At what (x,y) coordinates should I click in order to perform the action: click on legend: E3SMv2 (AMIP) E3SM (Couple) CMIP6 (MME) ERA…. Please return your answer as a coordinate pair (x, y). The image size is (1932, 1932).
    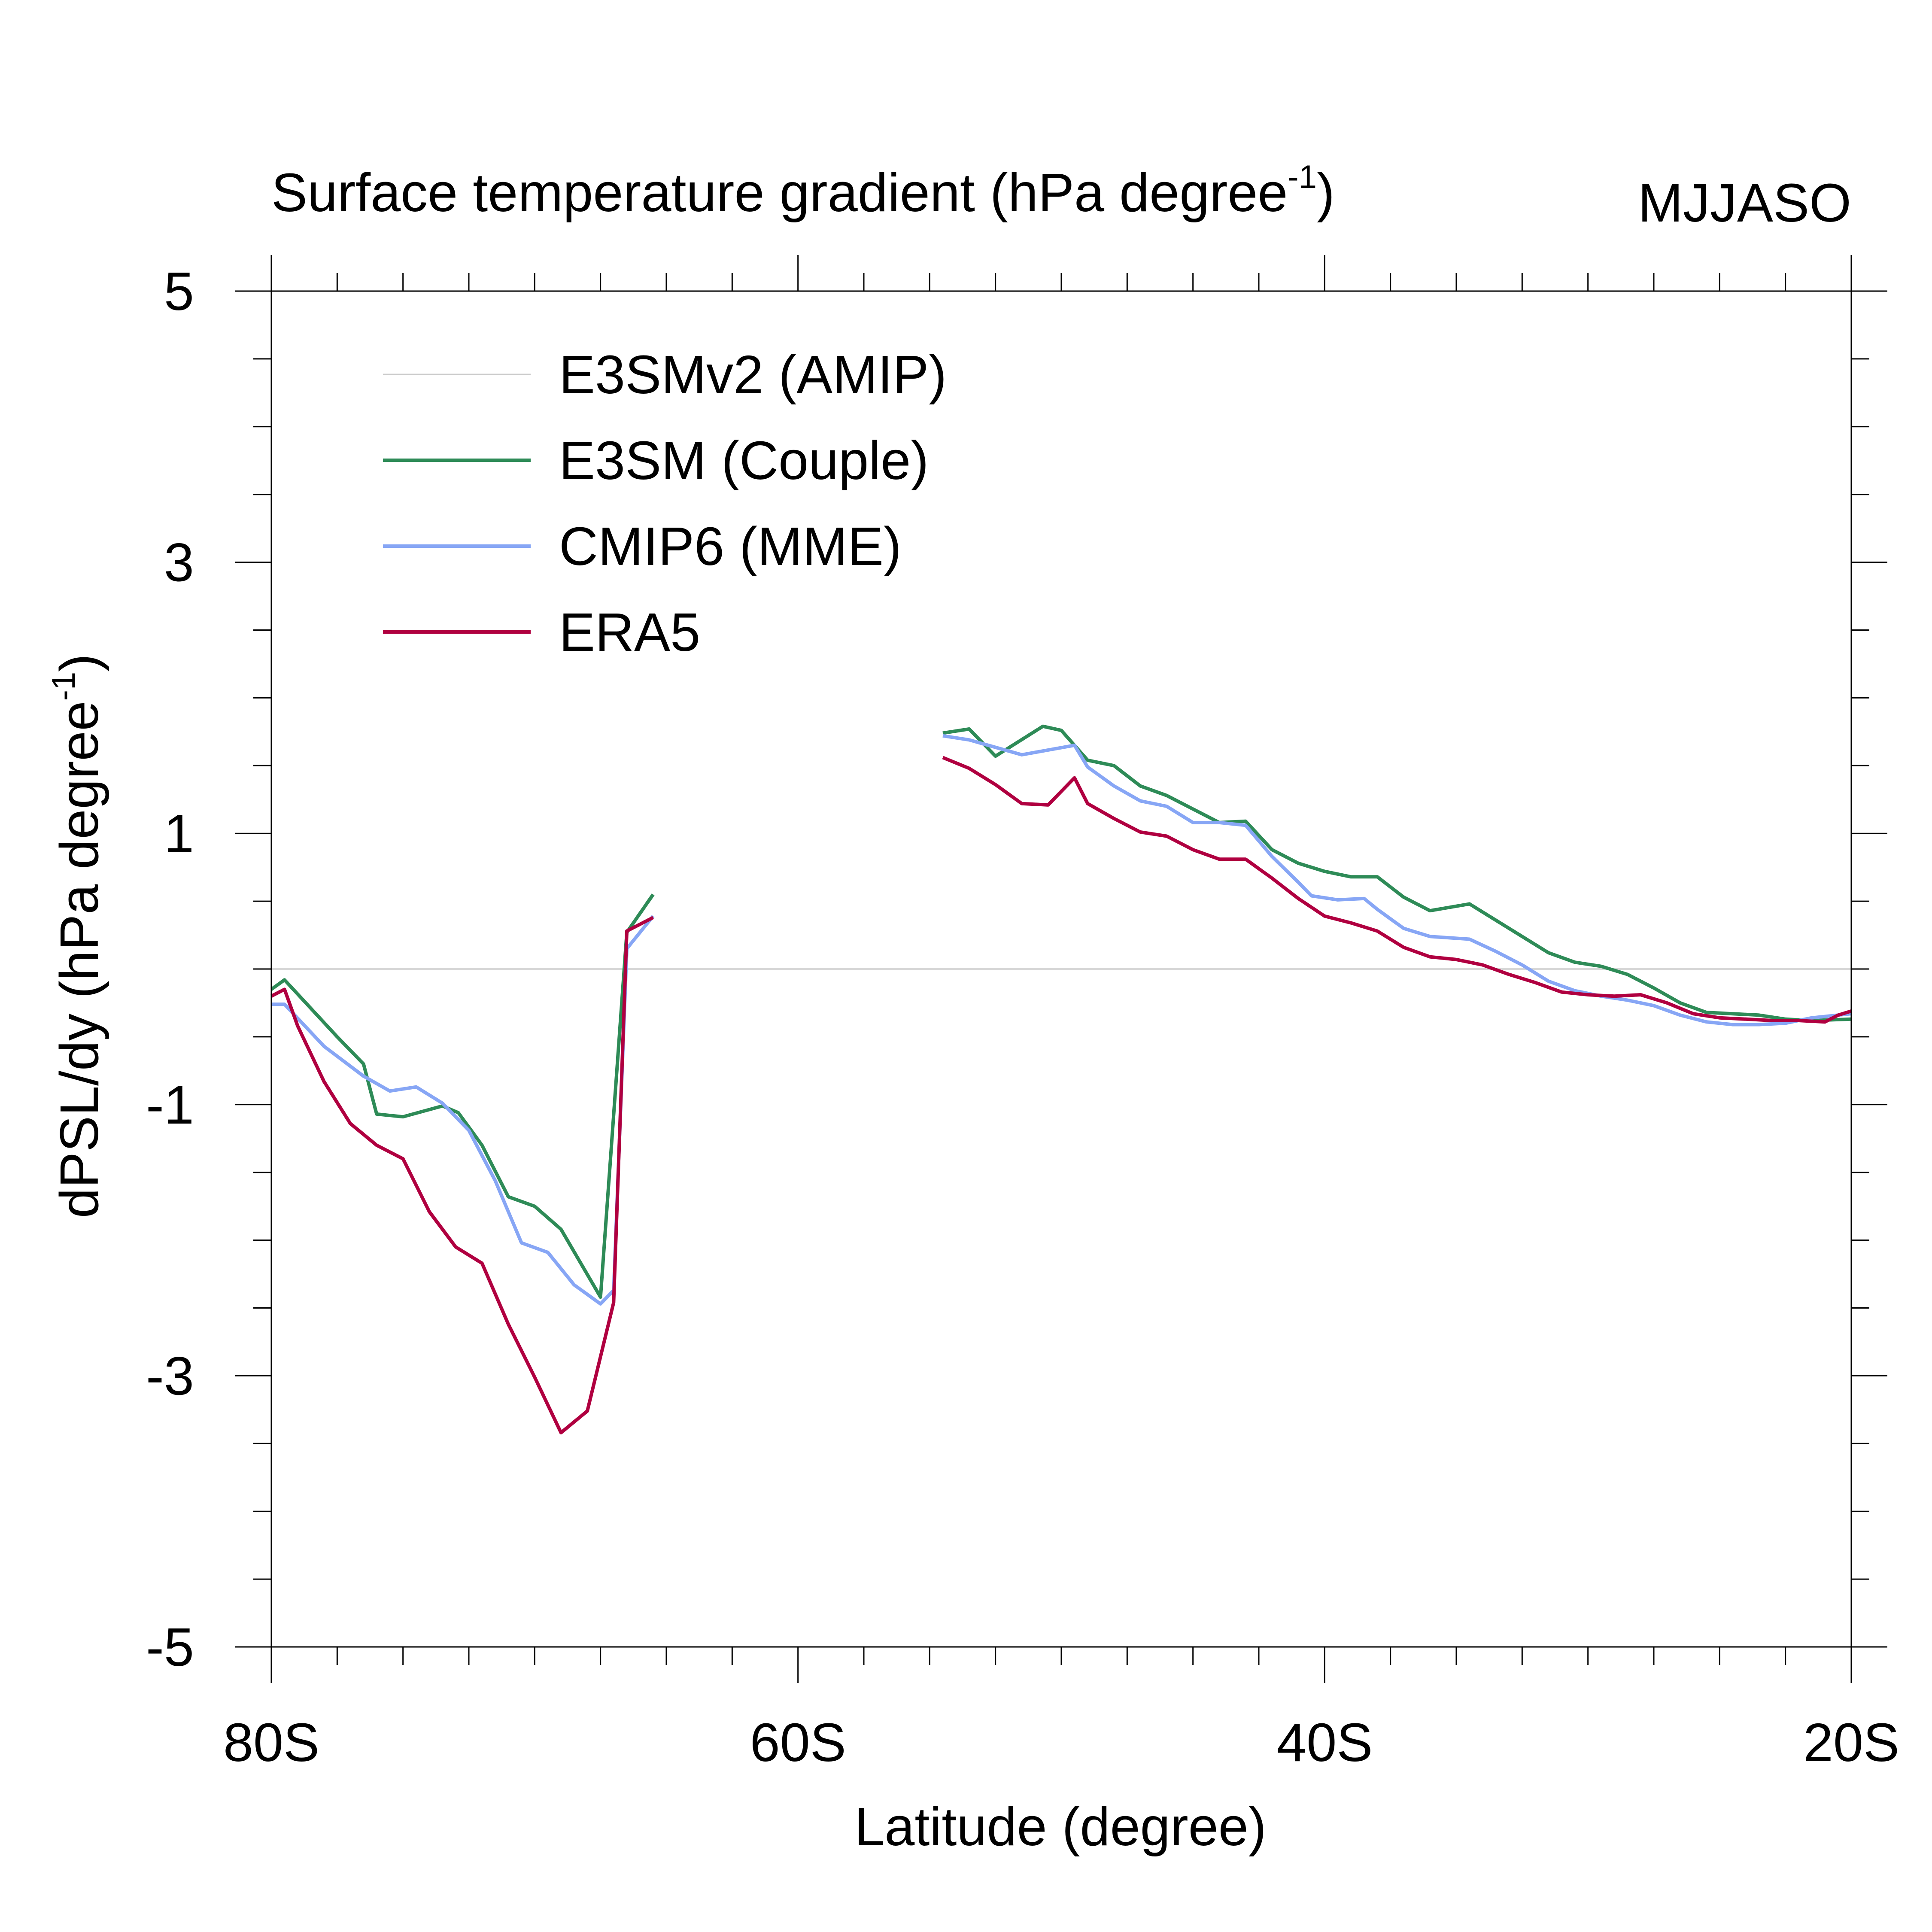
    Looking at the image, I should click on (665, 503).